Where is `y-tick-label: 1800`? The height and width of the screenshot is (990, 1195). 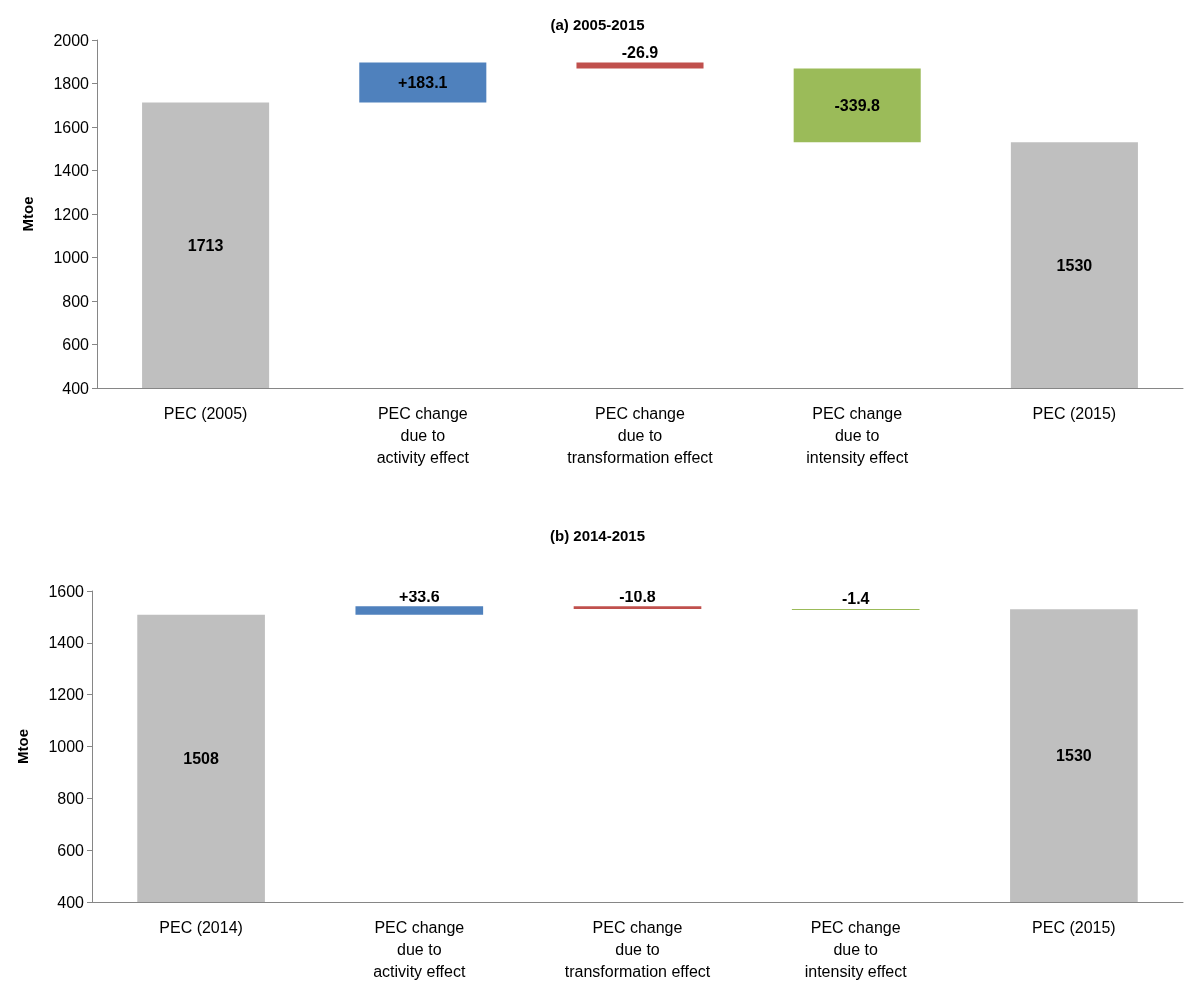
y-tick-label: 1800 is located at coordinates (71, 83).